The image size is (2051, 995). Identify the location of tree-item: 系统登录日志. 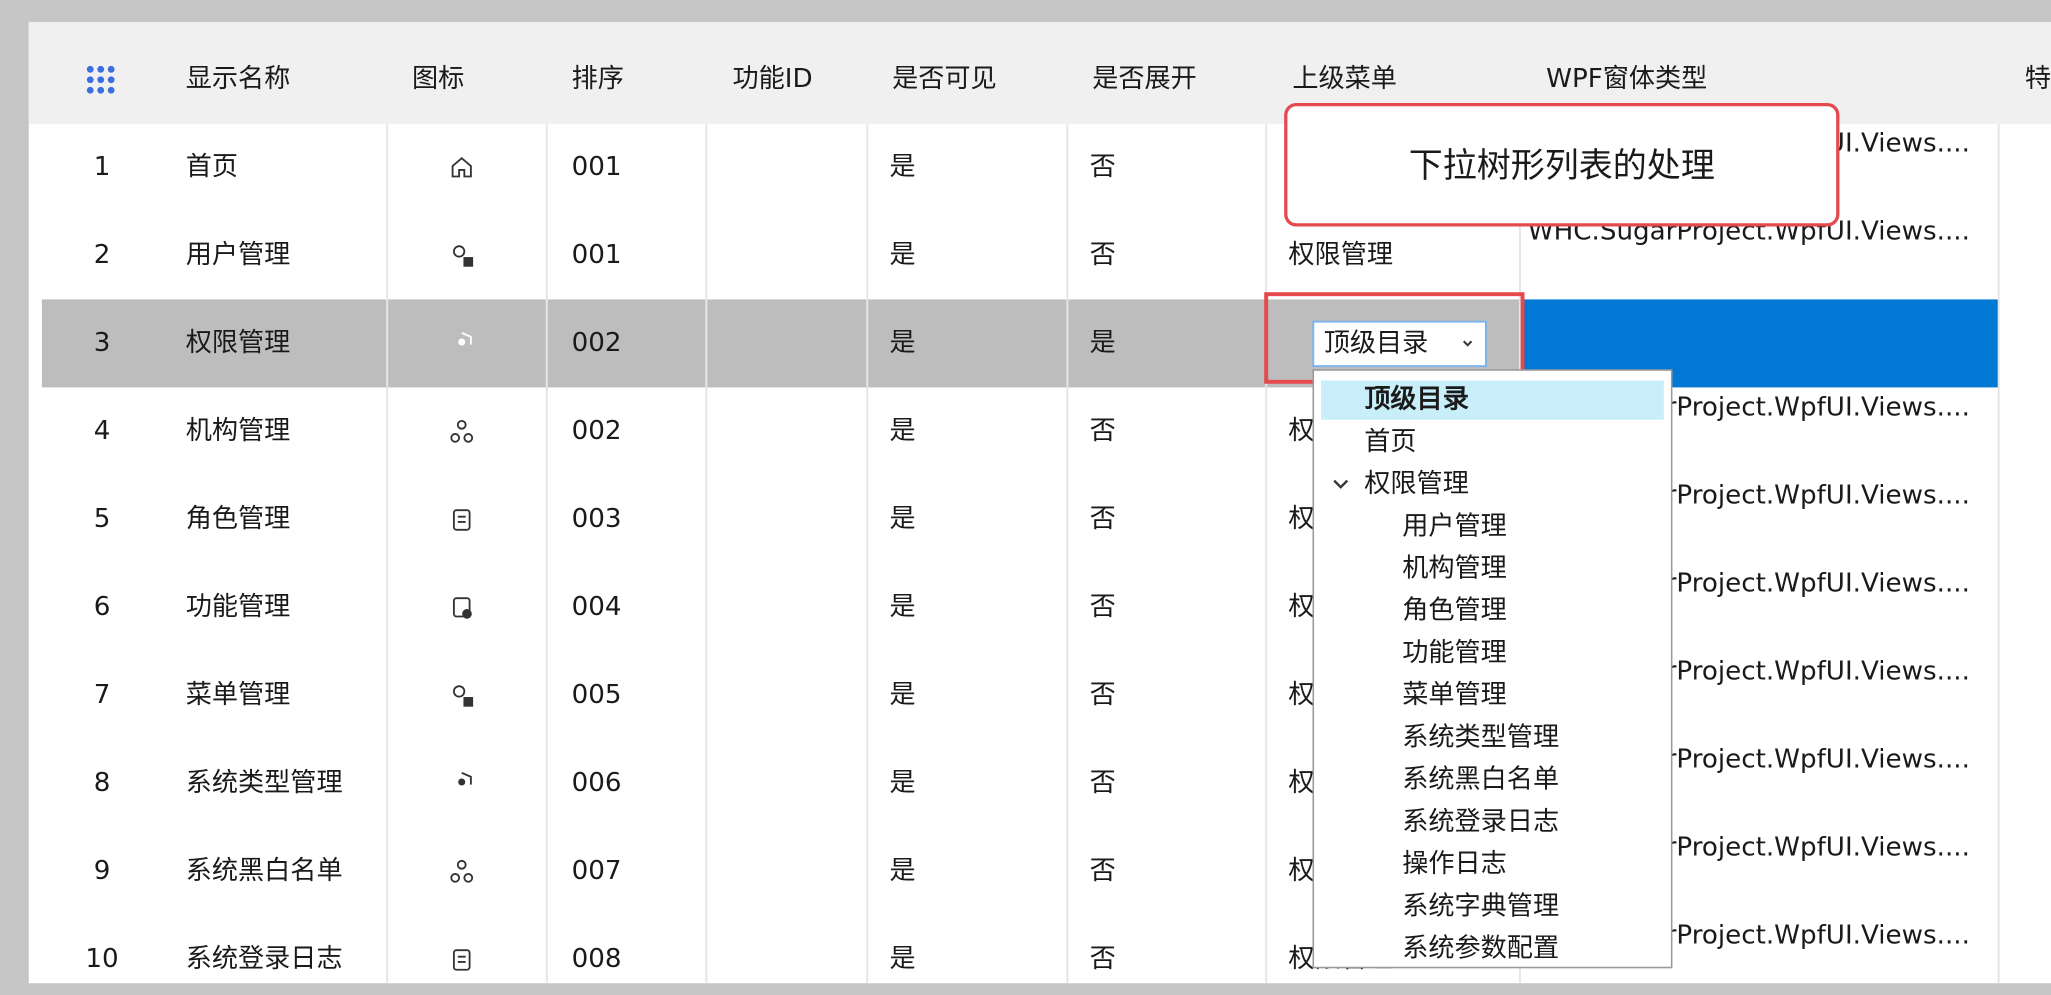
(1480, 822).